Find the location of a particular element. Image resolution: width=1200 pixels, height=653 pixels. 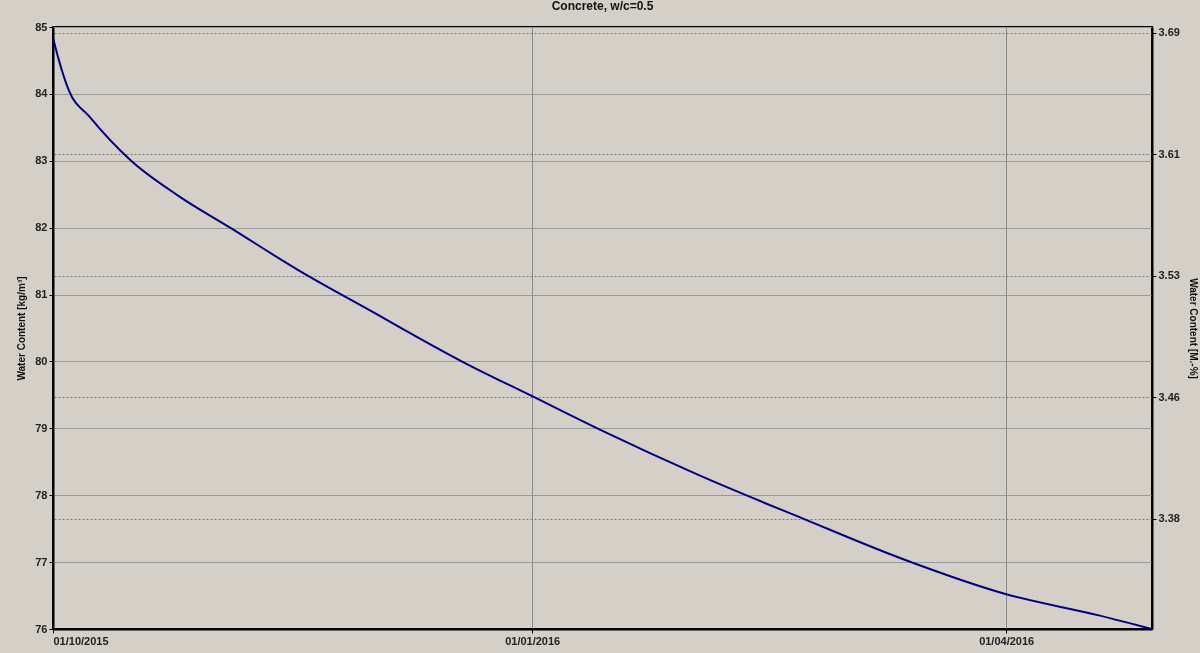

y2-axis-title: Water Content [M.-%] is located at coordinates (1193, 328).